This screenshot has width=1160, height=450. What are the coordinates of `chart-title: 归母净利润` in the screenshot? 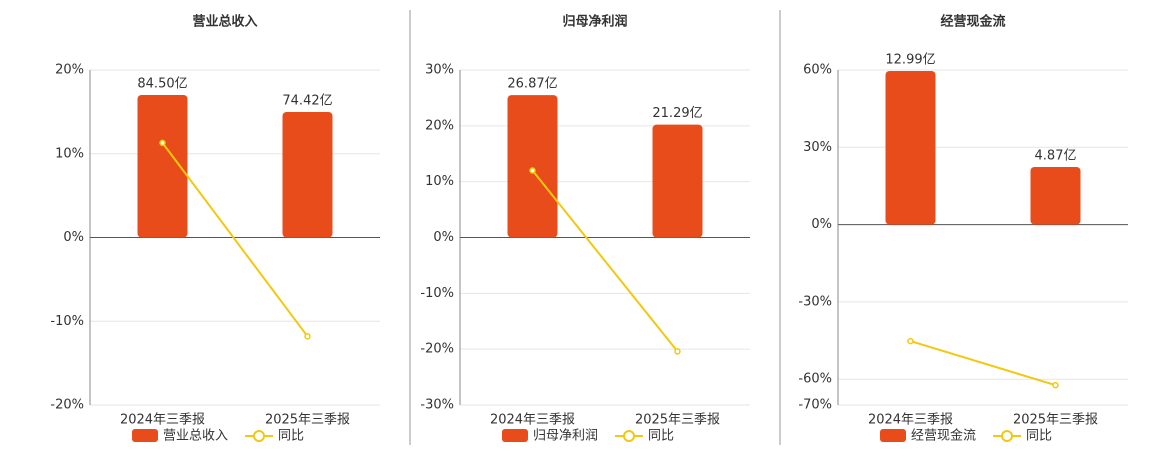 It's located at (594, 22).